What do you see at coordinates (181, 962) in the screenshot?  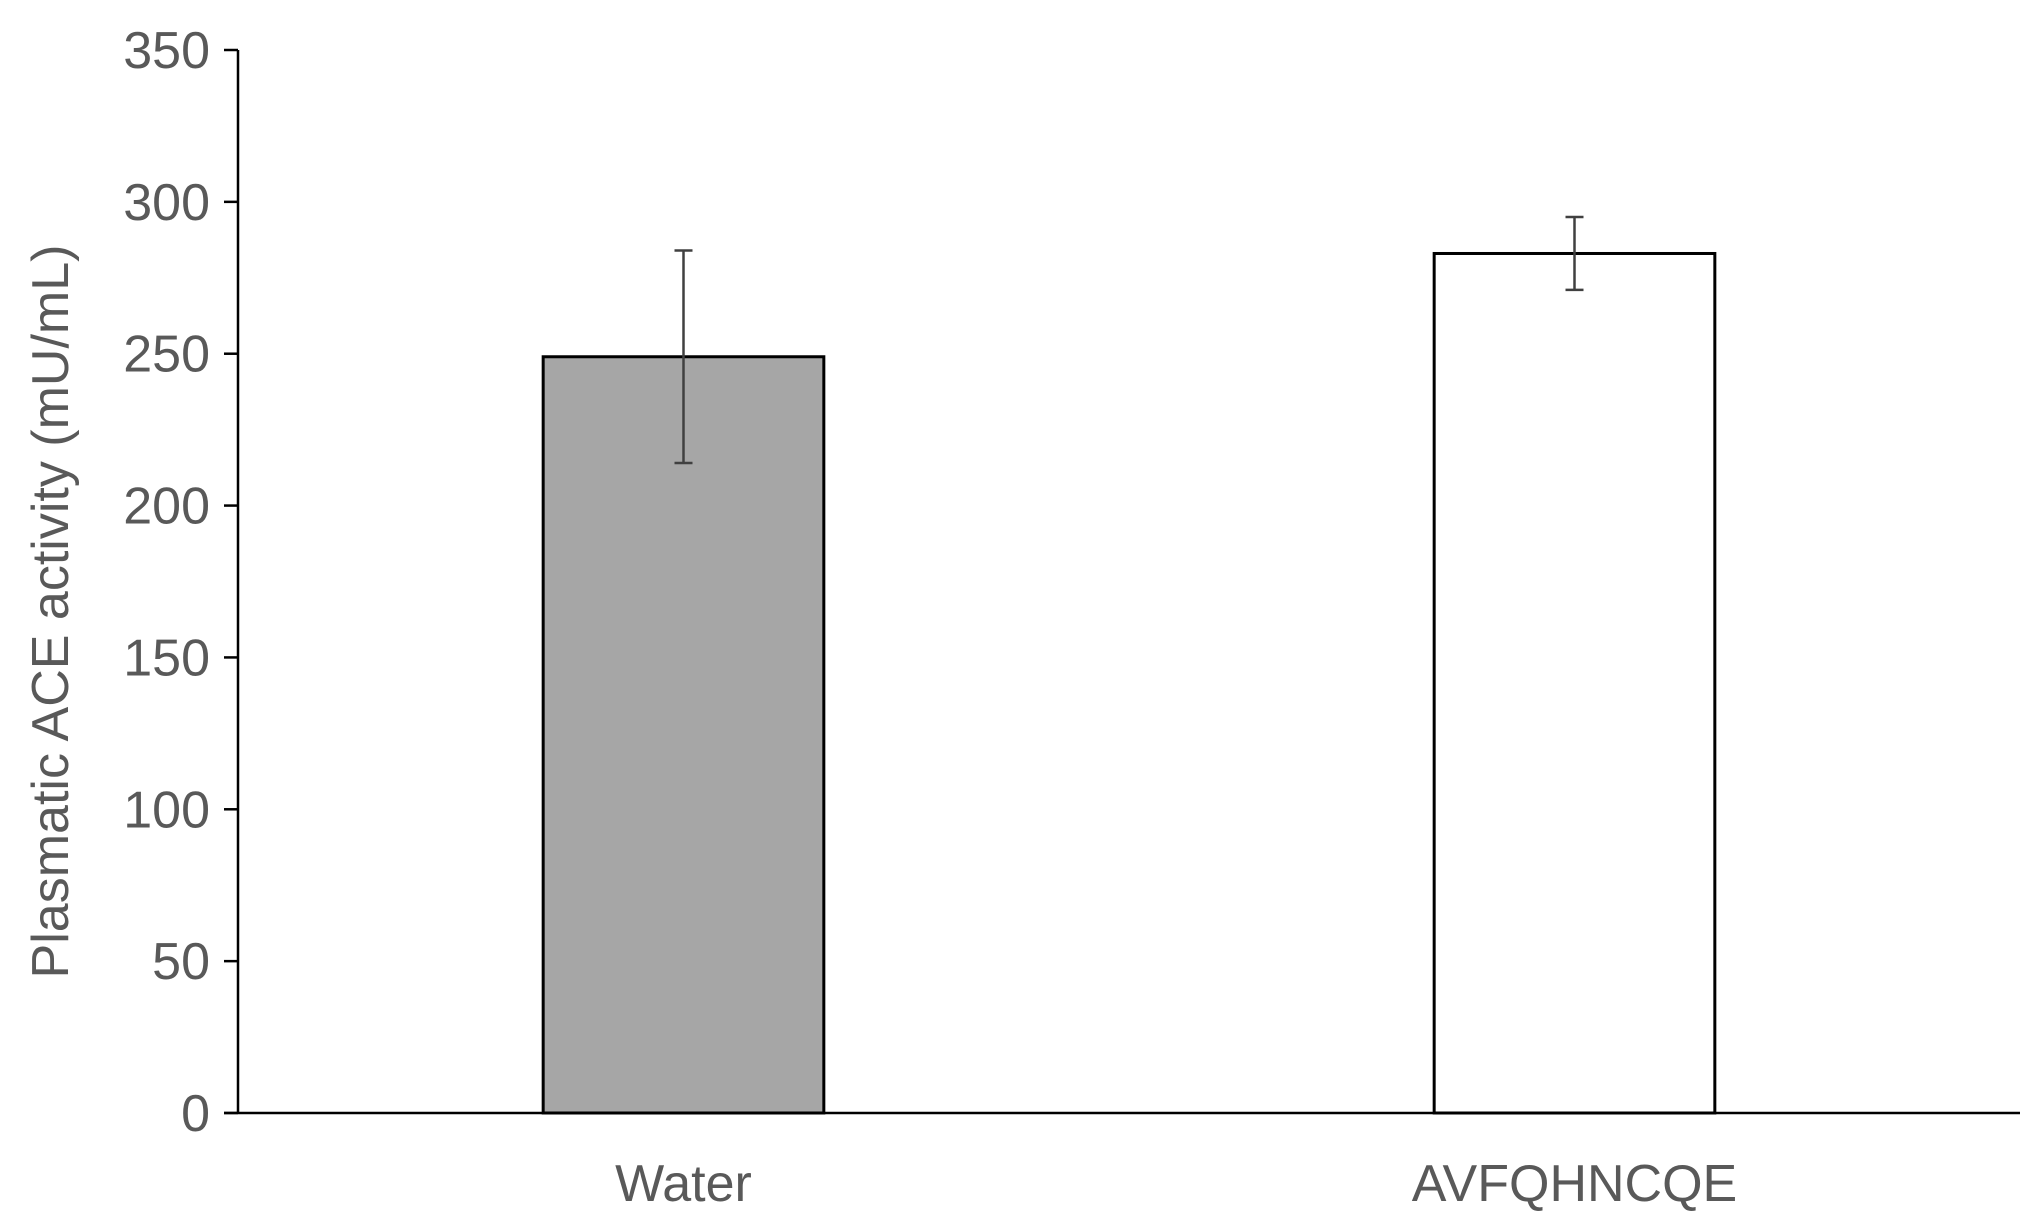 I see `y-tick-label: 50` at bounding box center [181, 962].